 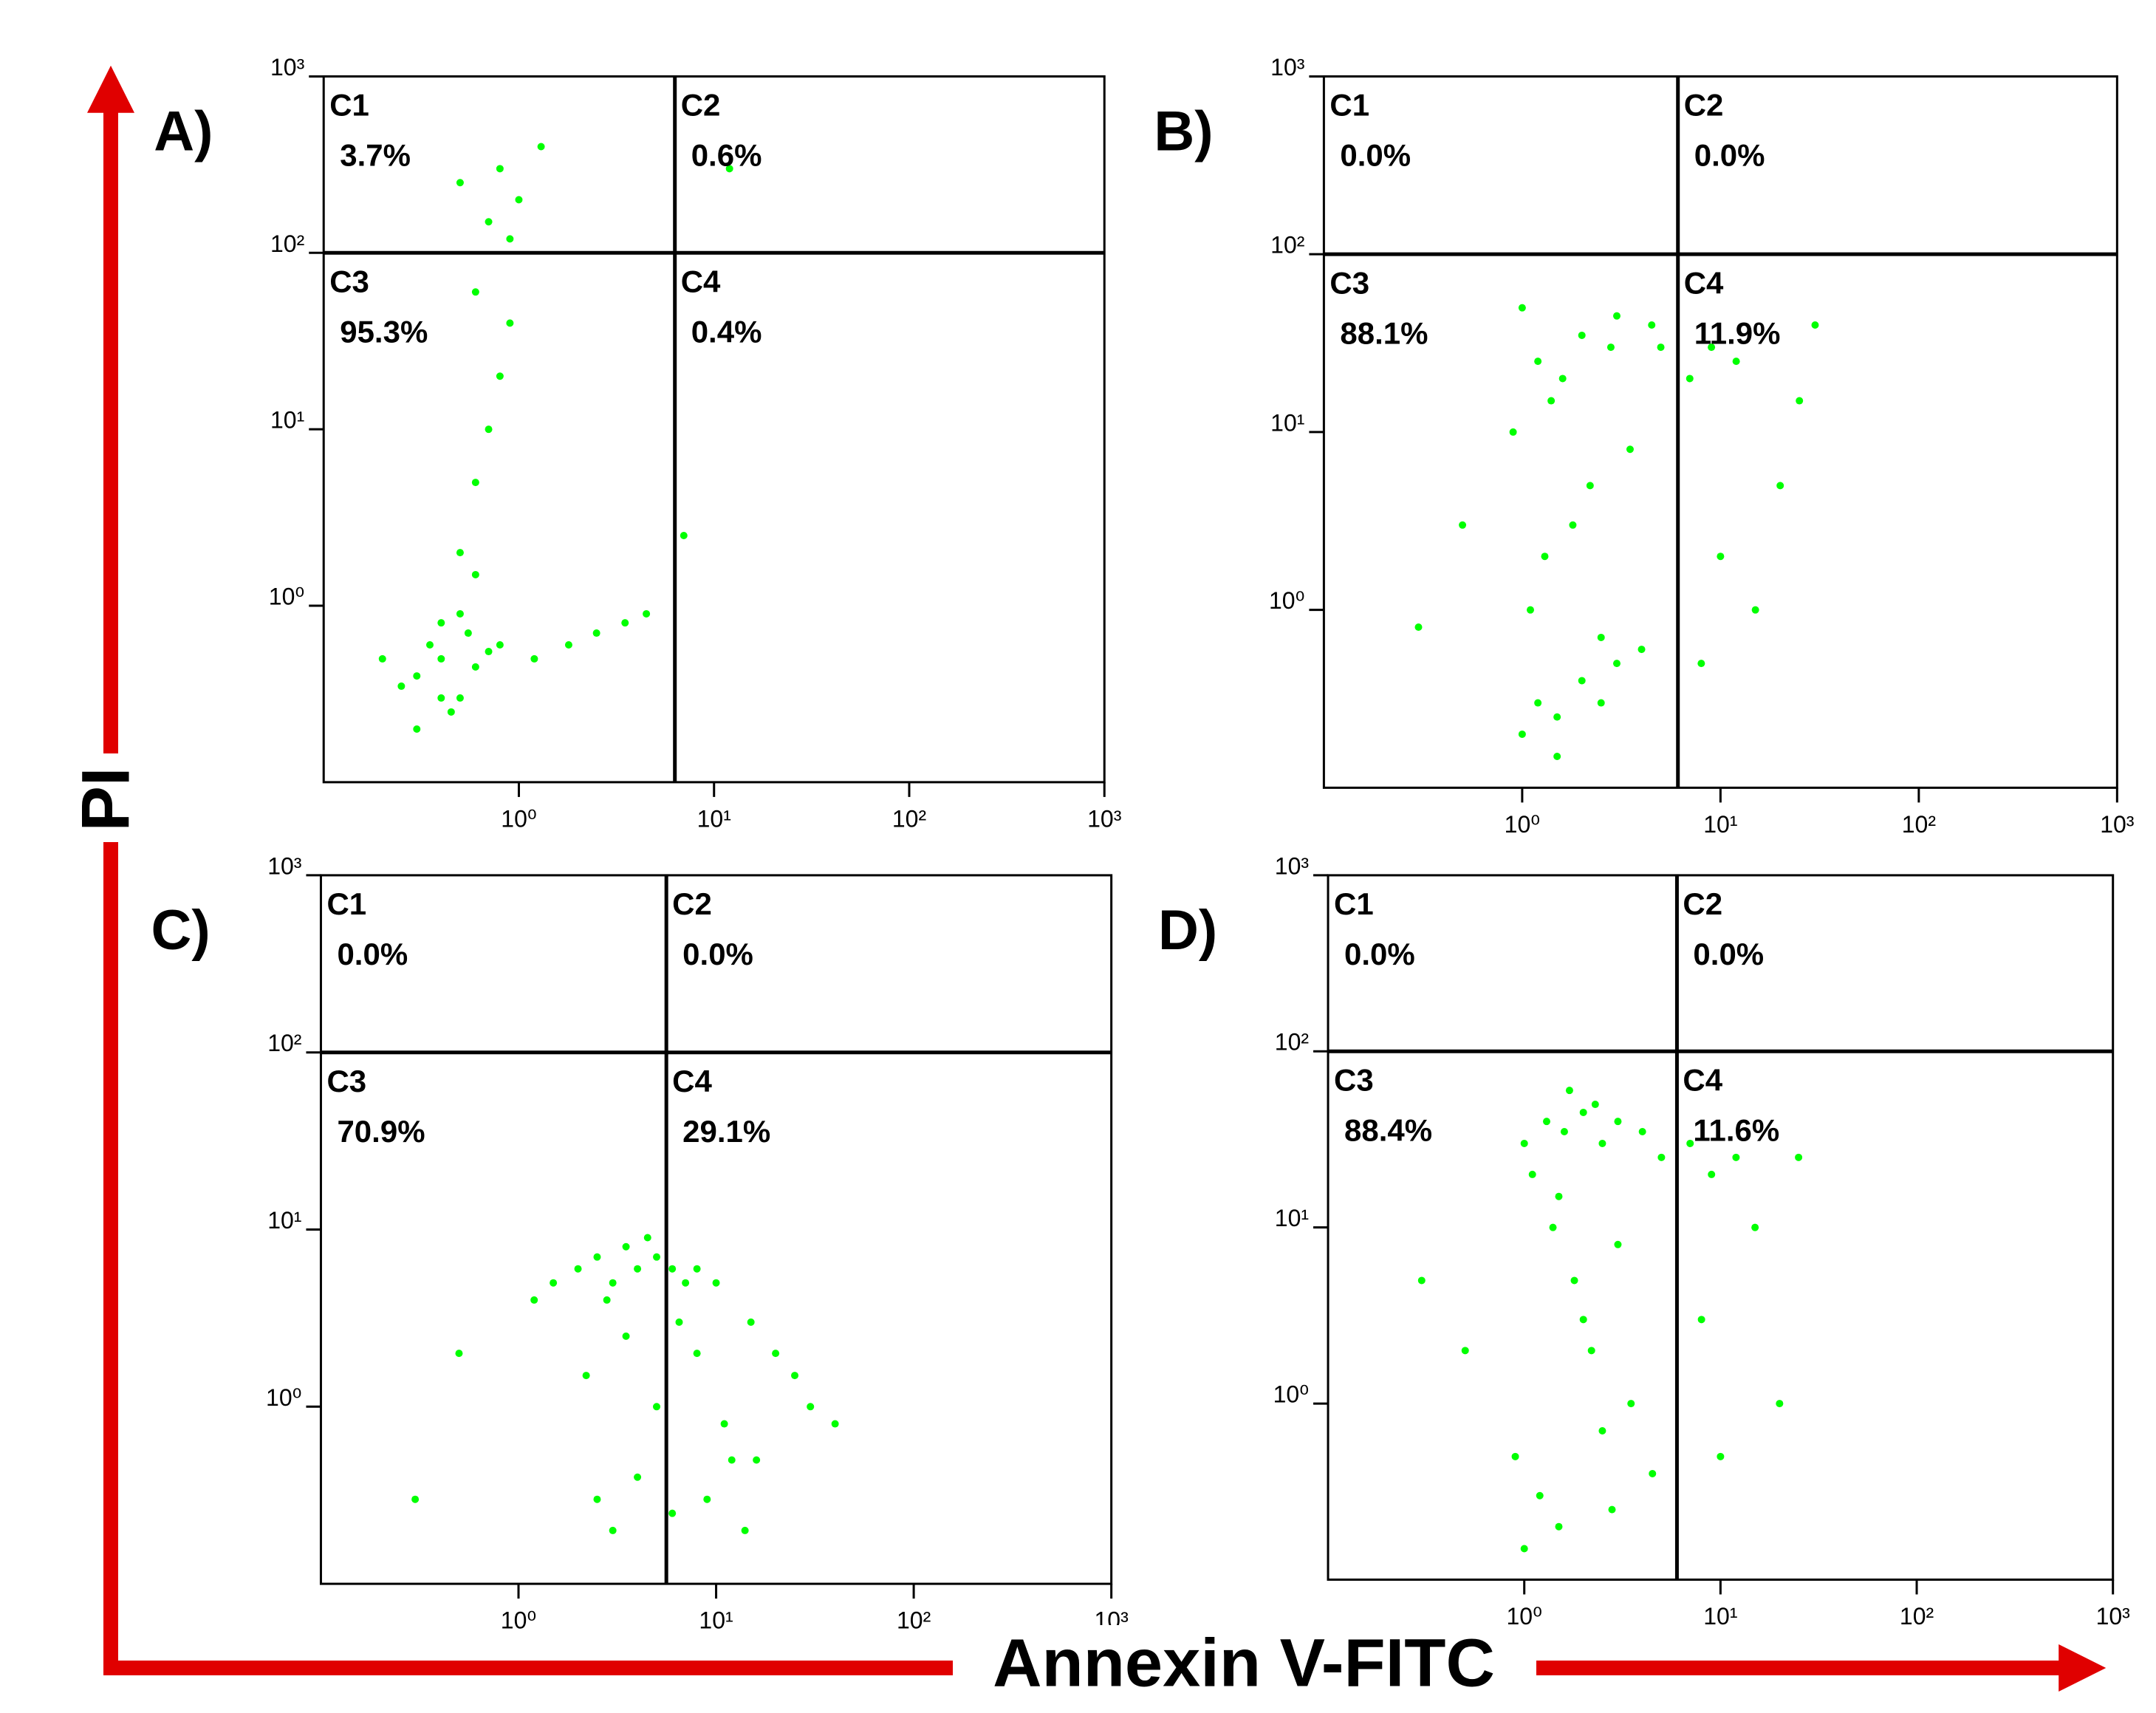 I want to click on x-label-bg, so click(x=1244, y=1668).